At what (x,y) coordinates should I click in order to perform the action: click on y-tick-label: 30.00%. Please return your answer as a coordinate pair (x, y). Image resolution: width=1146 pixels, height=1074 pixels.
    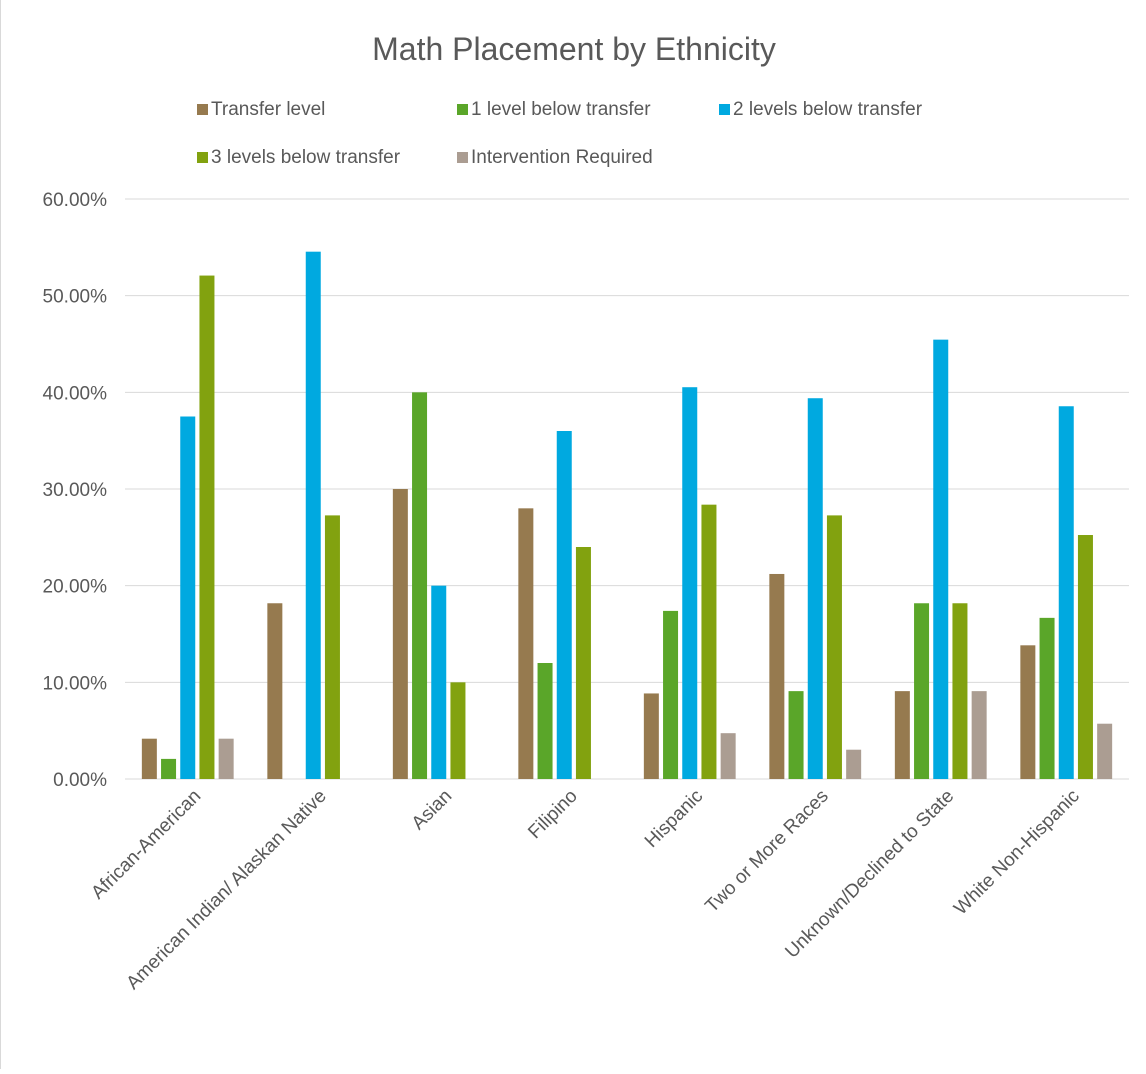
    Looking at the image, I should click on (75, 490).